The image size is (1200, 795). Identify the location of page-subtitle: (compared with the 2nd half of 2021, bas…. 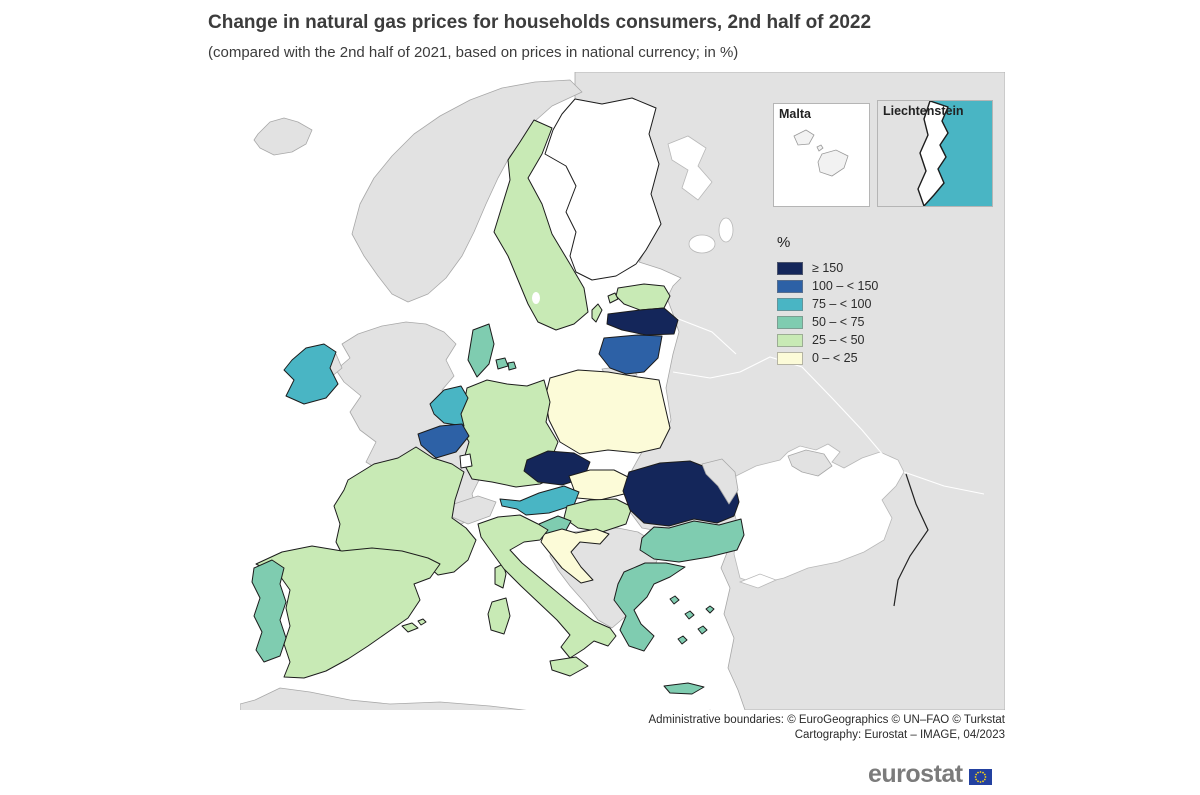
(473, 52).